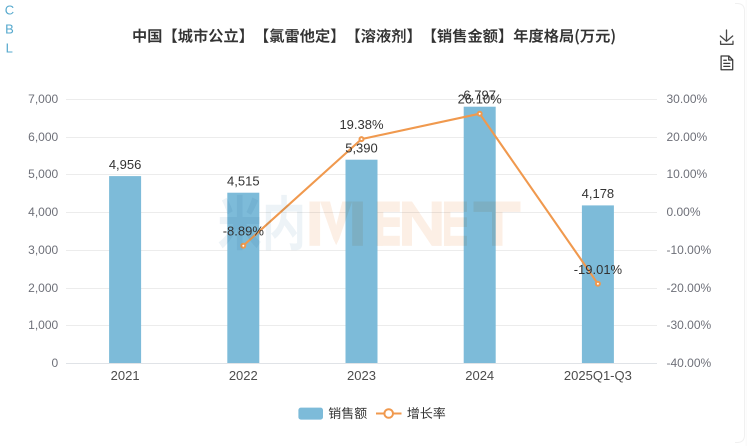  I want to click on svg-text: 1,000, so click(43, 325).